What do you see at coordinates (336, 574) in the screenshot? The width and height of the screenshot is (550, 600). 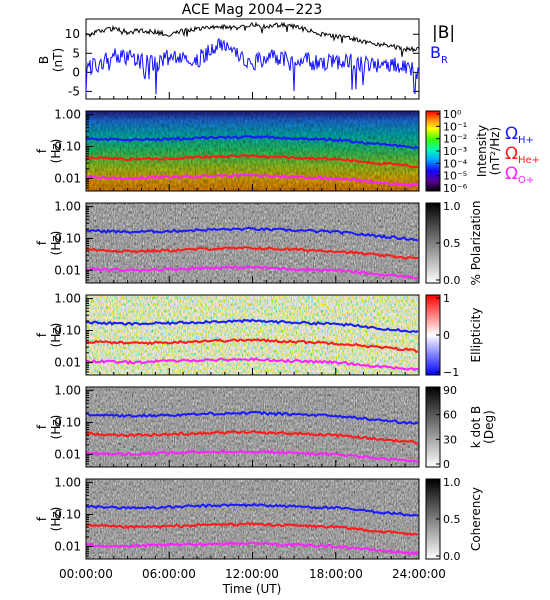 I see `time-tick-3: 18:00:00` at bounding box center [336, 574].